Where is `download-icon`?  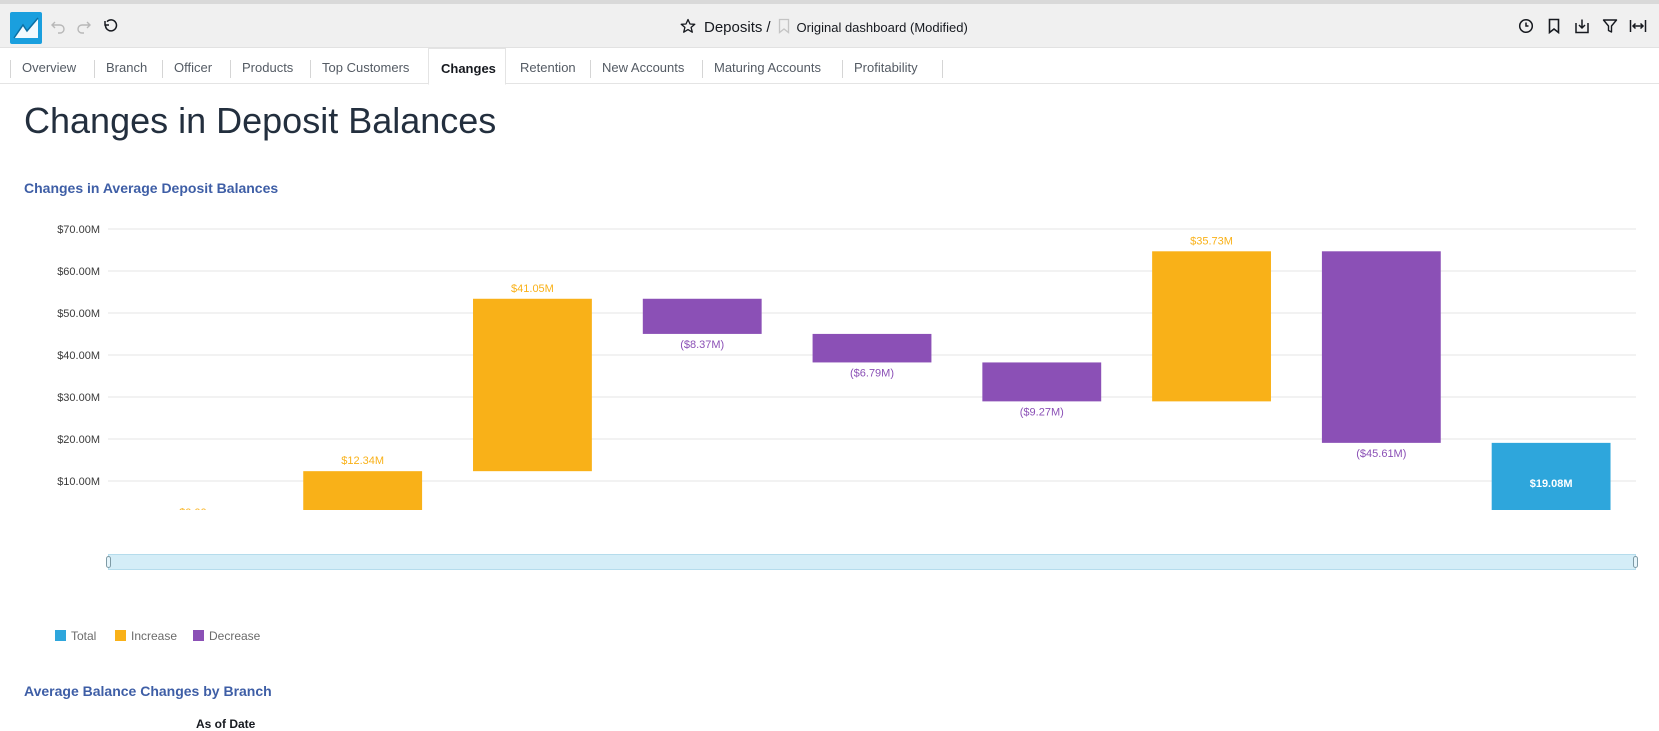 download-icon is located at coordinates (1582, 26).